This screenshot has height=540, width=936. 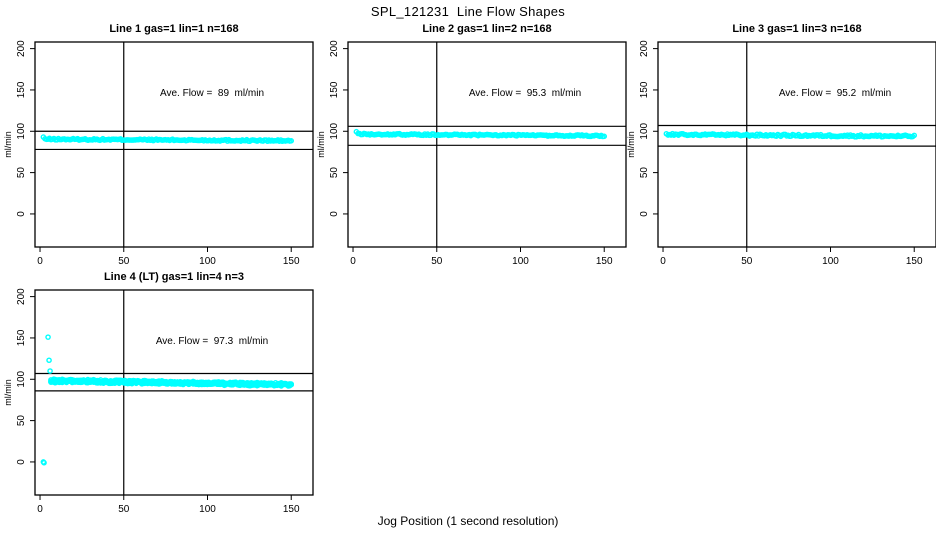 I want to click on panel-title-line-3: Line 3 gas=1 lin=3 n=168, so click(x=797, y=29).